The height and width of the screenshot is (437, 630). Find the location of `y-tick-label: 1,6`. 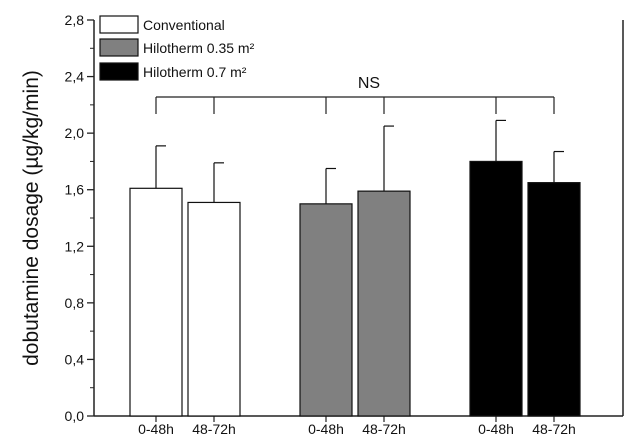

y-tick-label: 1,6 is located at coordinates (75, 190).